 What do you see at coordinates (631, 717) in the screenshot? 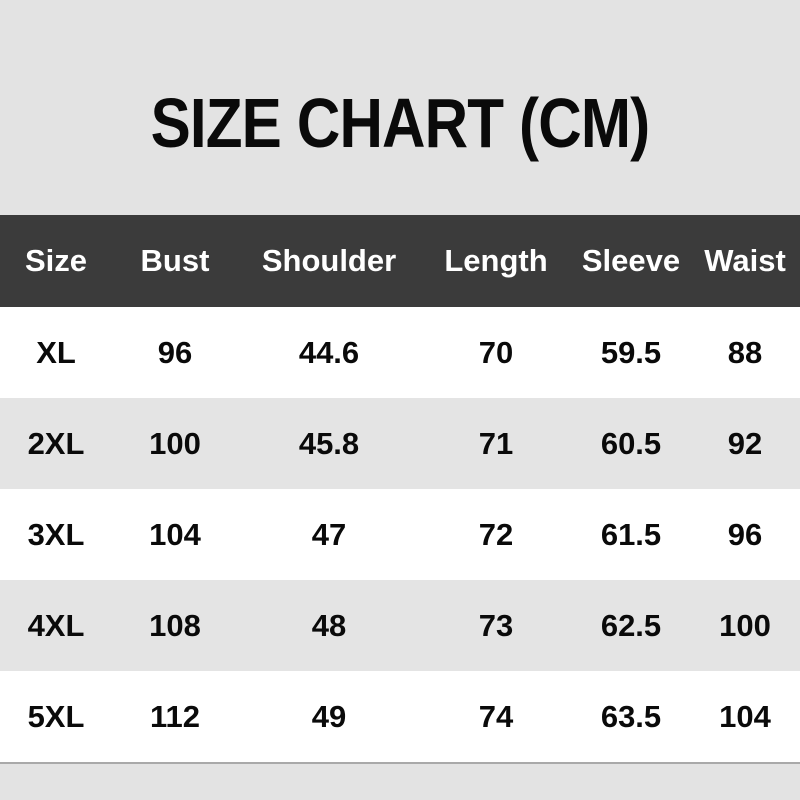
I see `cell-sleeve: 63.5` at bounding box center [631, 717].